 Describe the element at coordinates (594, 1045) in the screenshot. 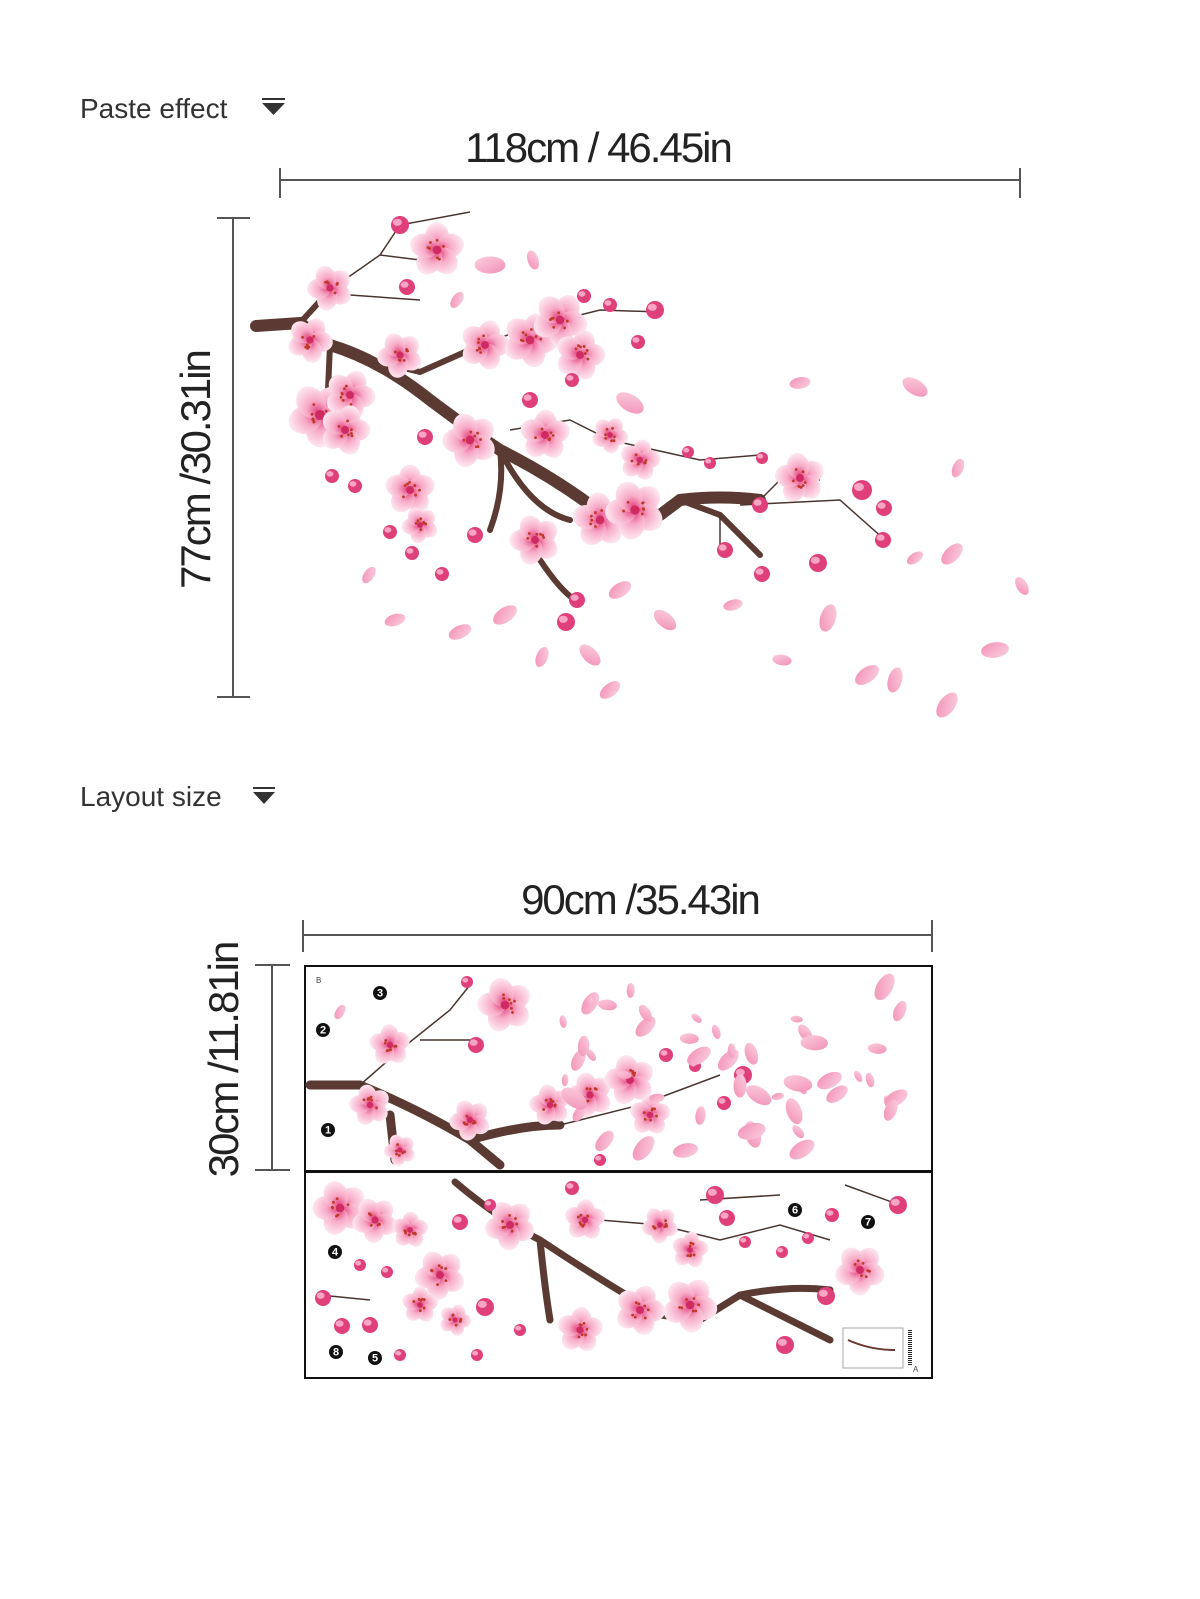

I see `dimension-line` at that location.